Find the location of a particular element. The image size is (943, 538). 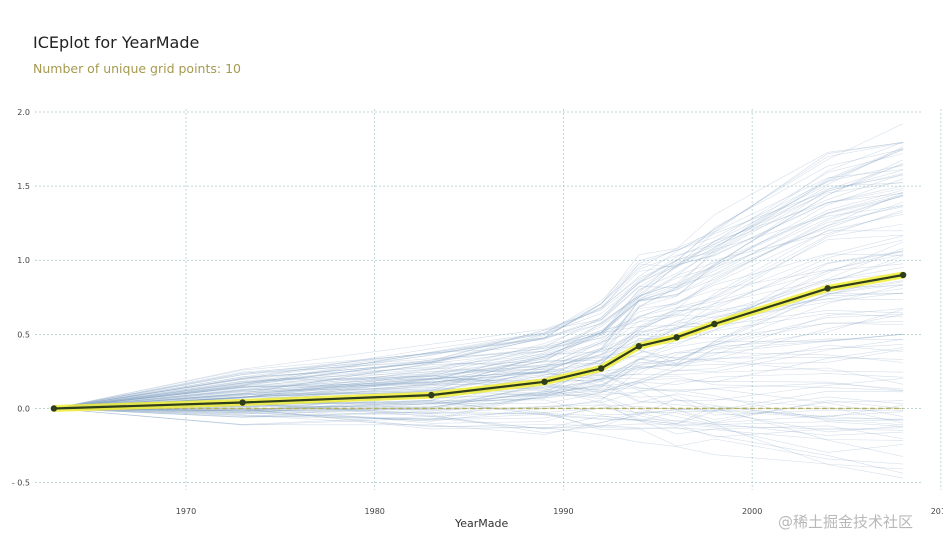

chart-title: ICEplot for YearMade is located at coordinates (116, 42).